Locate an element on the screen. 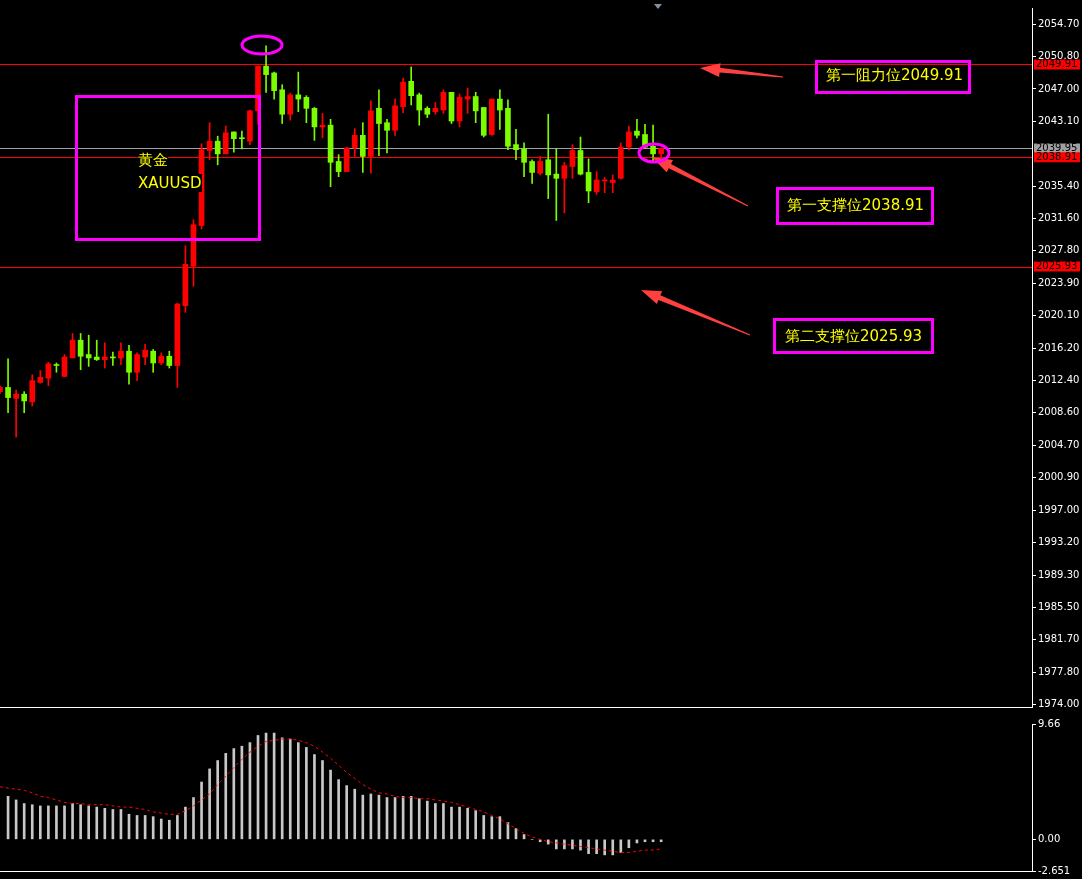 The image size is (1082, 879). y-tick-label: 1985.50 is located at coordinates (1059, 607).